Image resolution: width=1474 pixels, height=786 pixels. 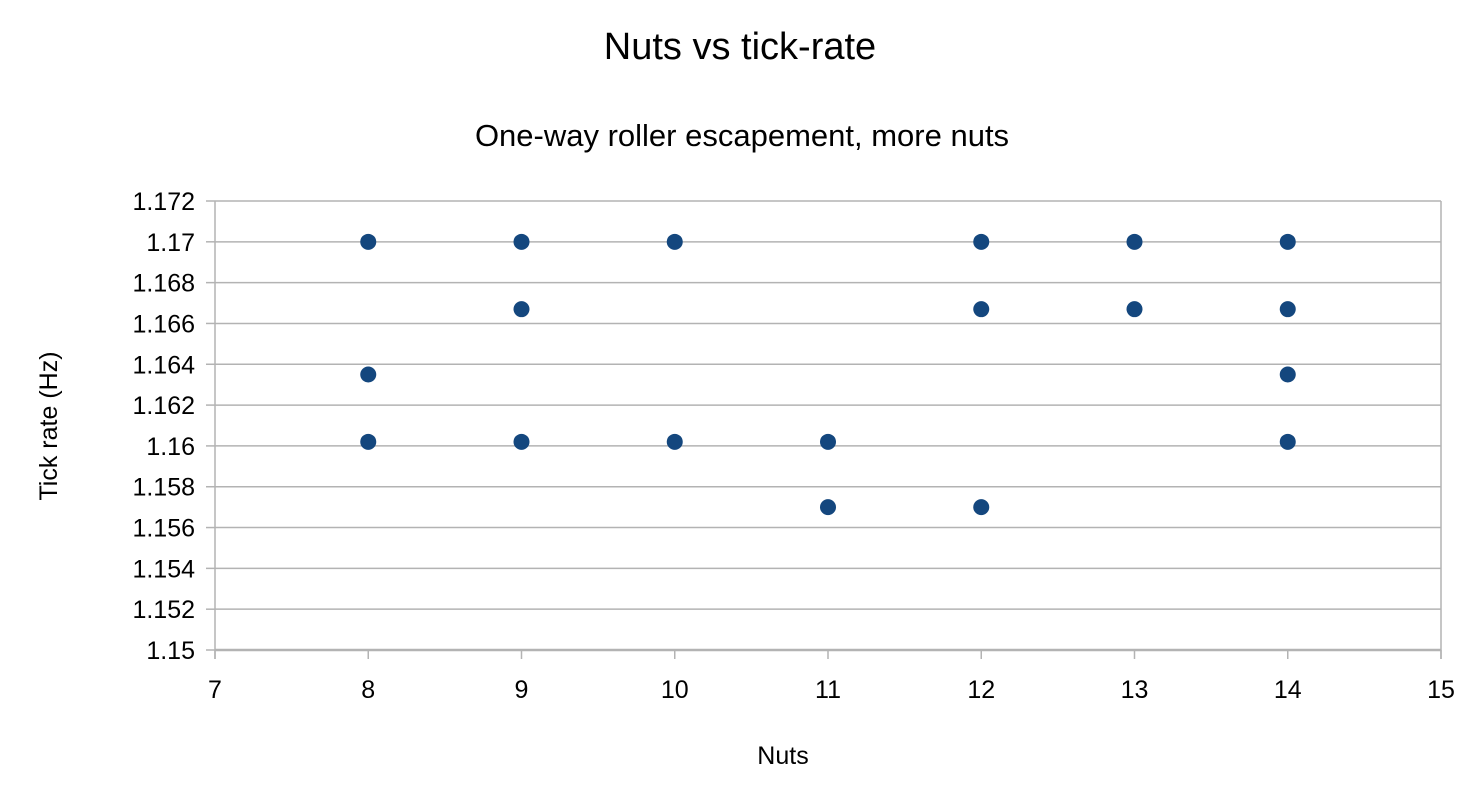 I want to click on y-tick-label: 1.156, so click(x=163, y=529).